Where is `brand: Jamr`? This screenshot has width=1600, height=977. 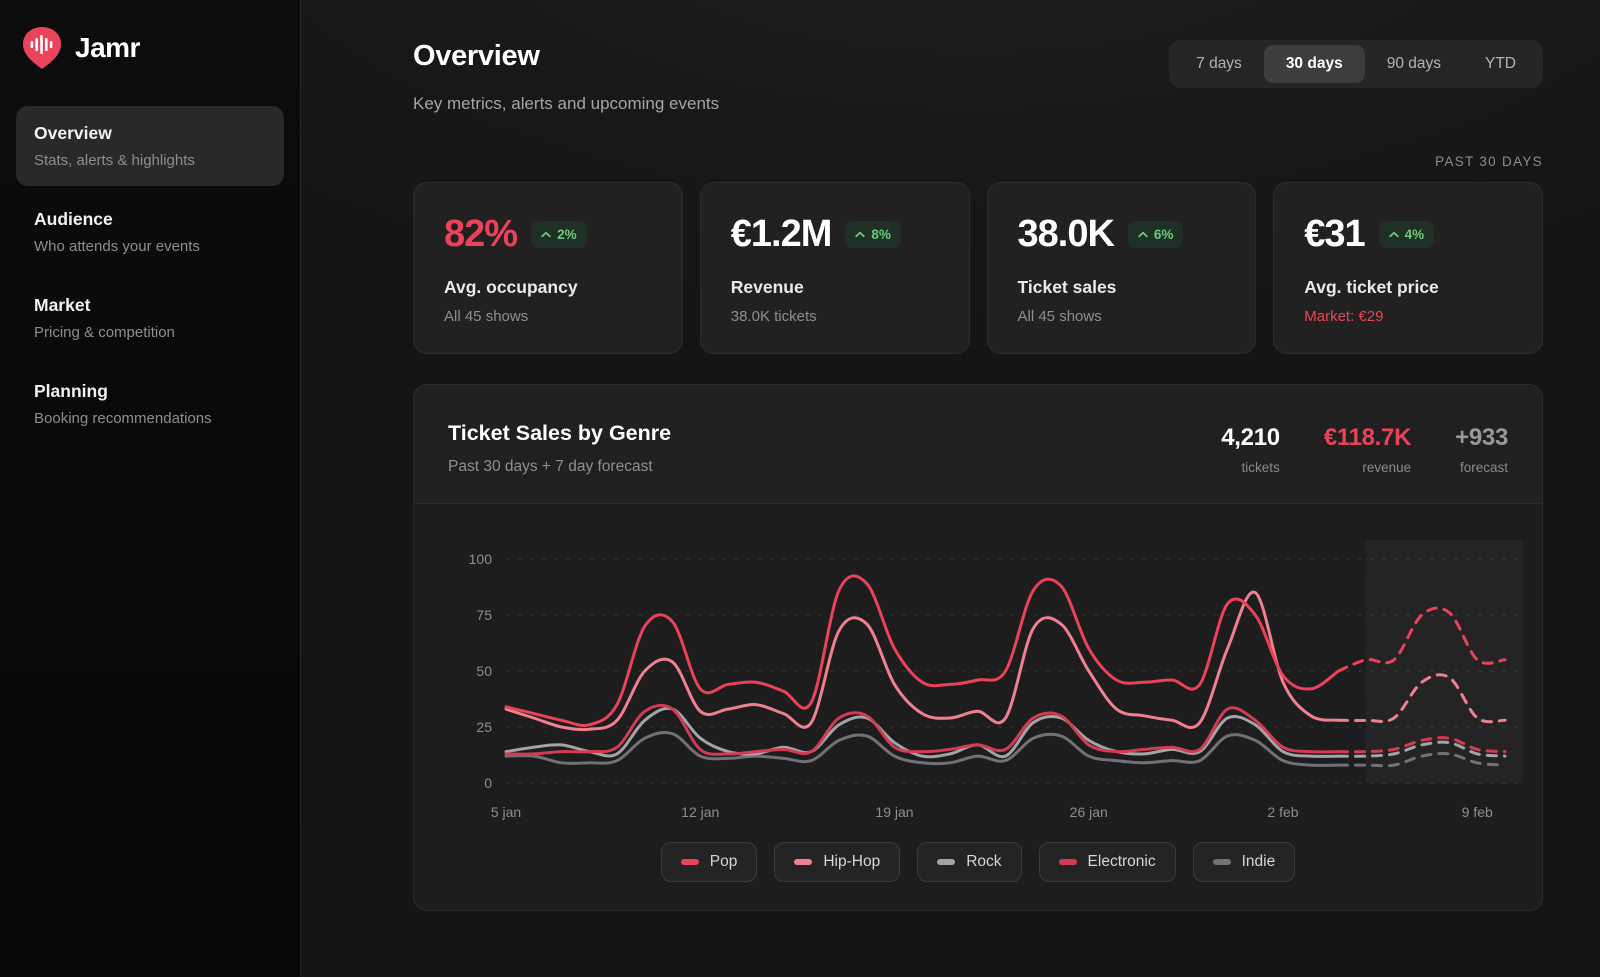 brand: Jamr is located at coordinates (150, 48).